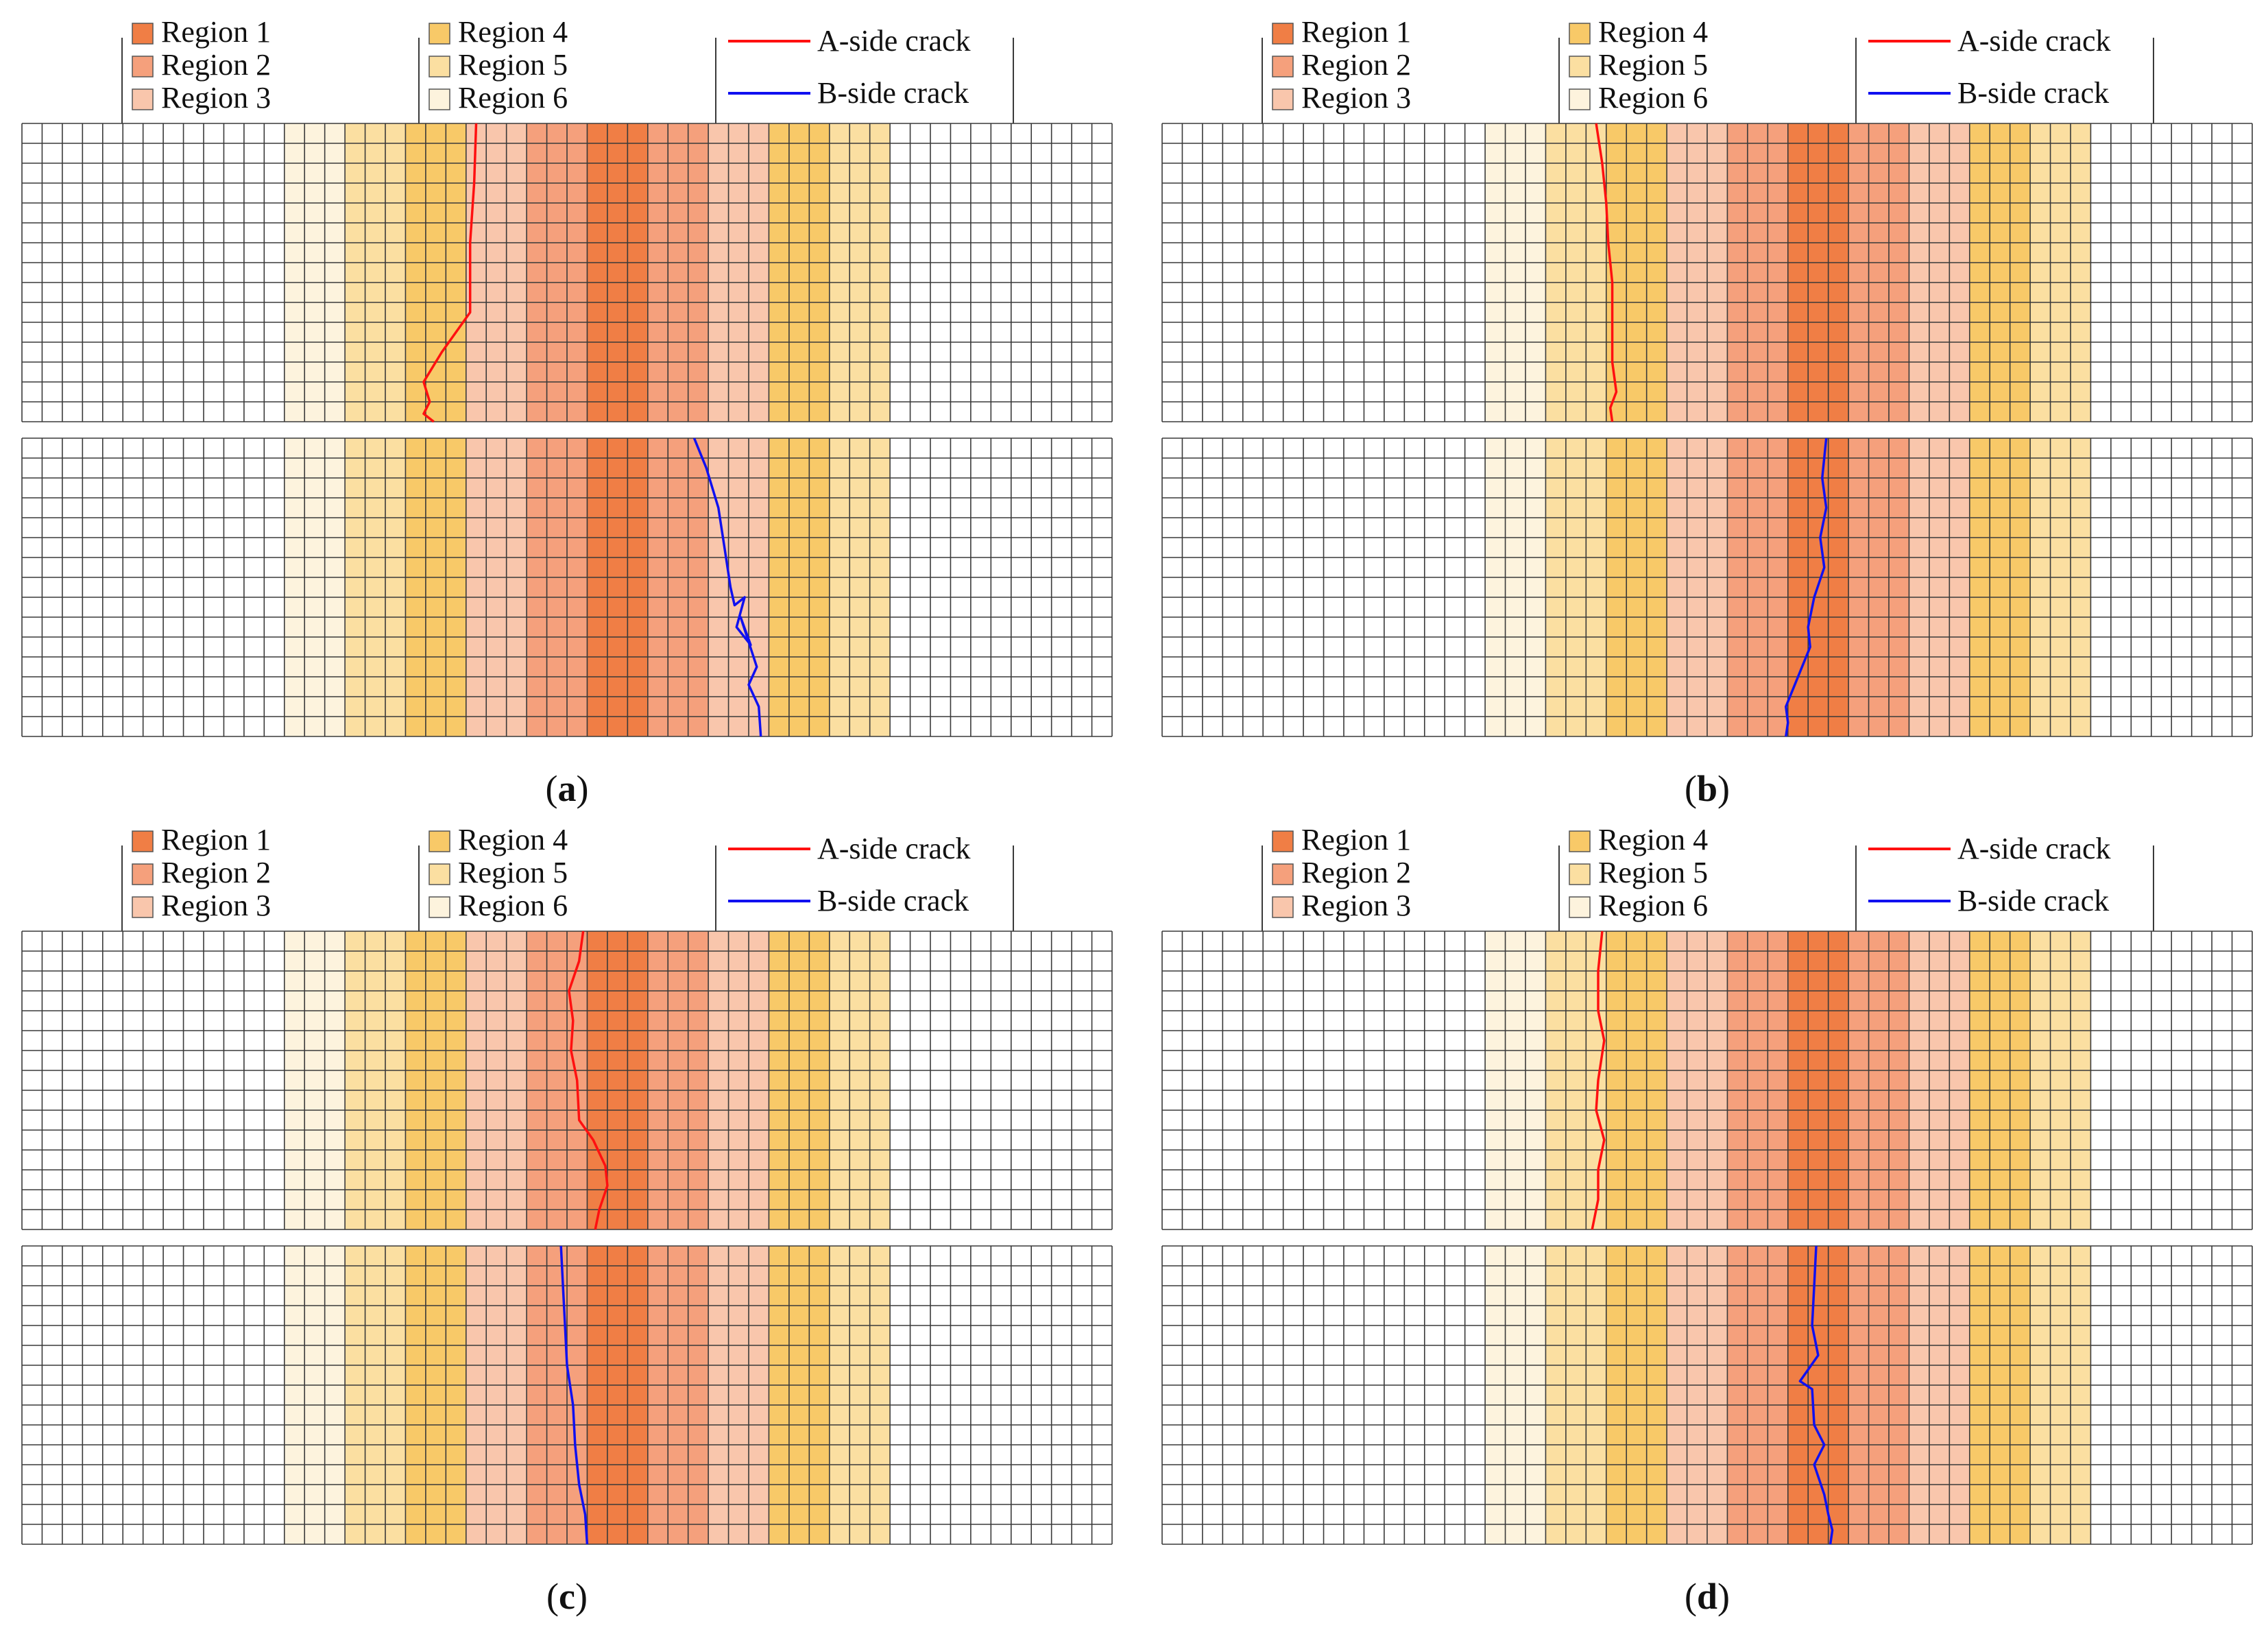 The image size is (2268, 1632). Describe the element at coordinates (1653, 98) in the screenshot. I see `region-6-label: Region 6` at that location.